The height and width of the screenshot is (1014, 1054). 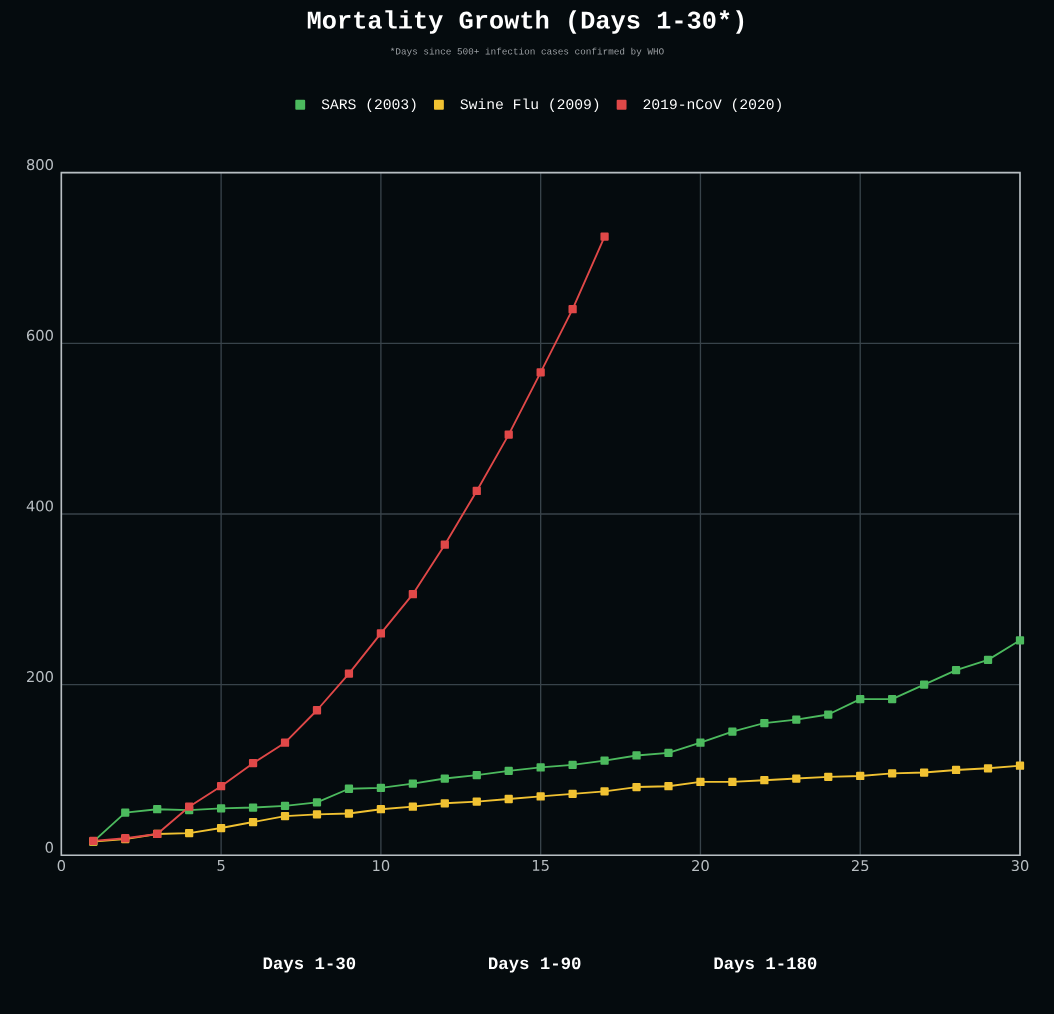 I want to click on x-tick-label: 15, so click(x=540, y=865).